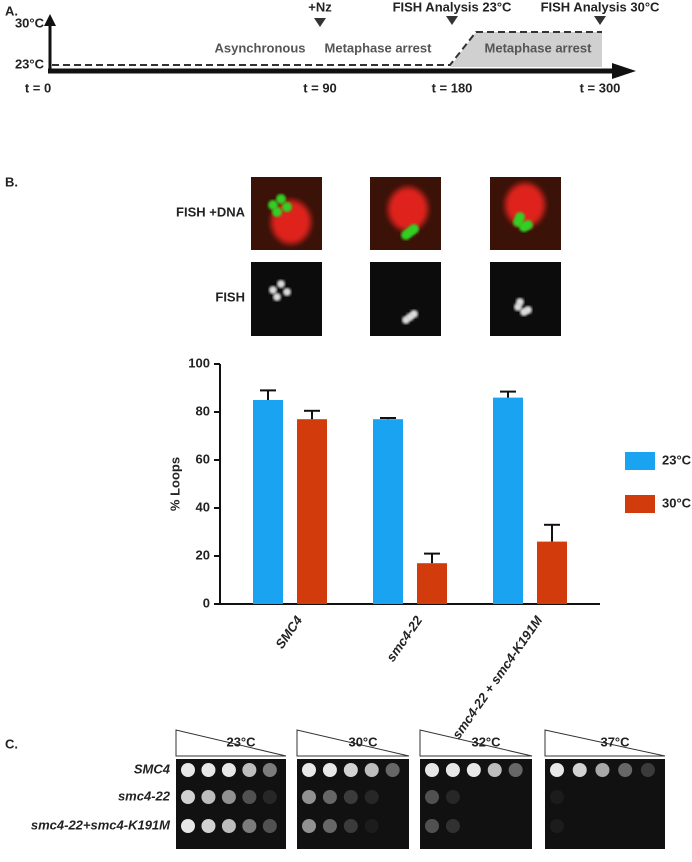 The image size is (692, 862). I want to click on x-tick-label: SMC4, so click(288, 631).